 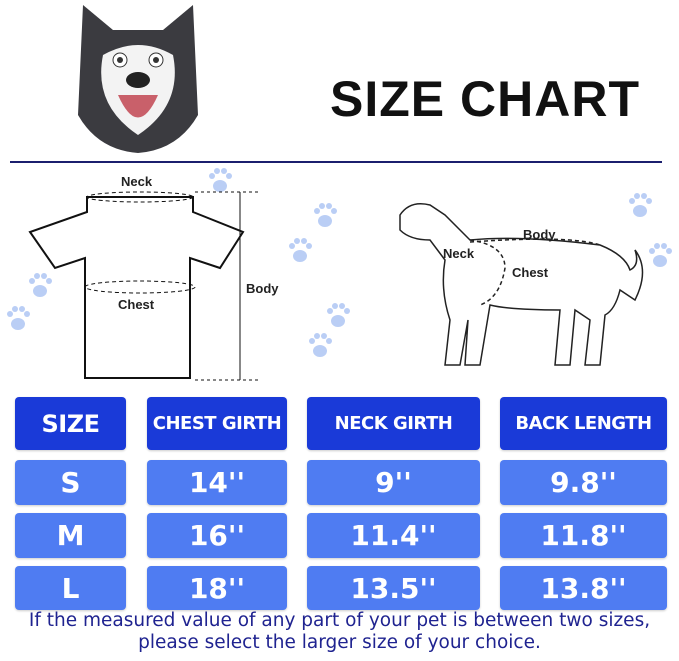 What do you see at coordinates (393, 535) in the screenshot?
I see `row-m-neck: 11.4''` at bounding box center [393, 535].